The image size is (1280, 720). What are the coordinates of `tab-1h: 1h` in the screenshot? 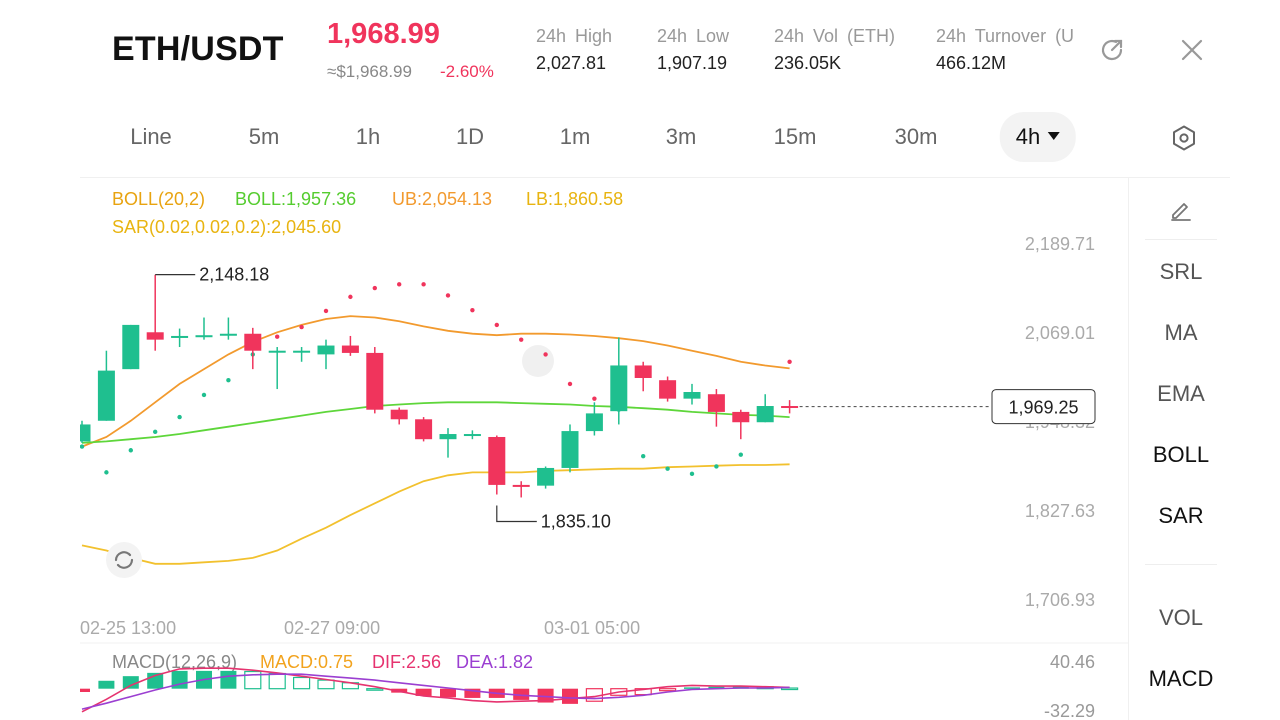 It's located at (368, 136).